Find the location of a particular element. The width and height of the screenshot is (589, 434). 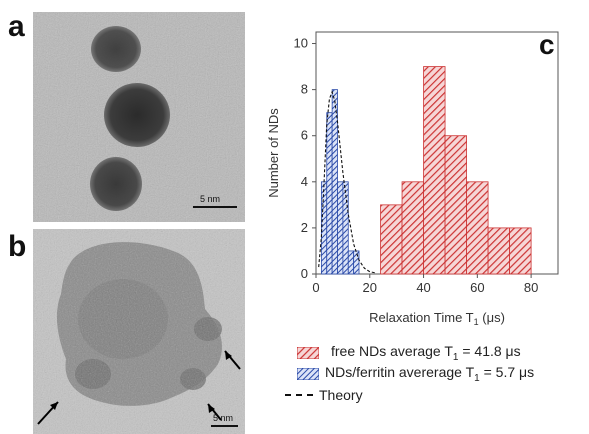

panel-label-a: a is located at coordinates (16, 26).